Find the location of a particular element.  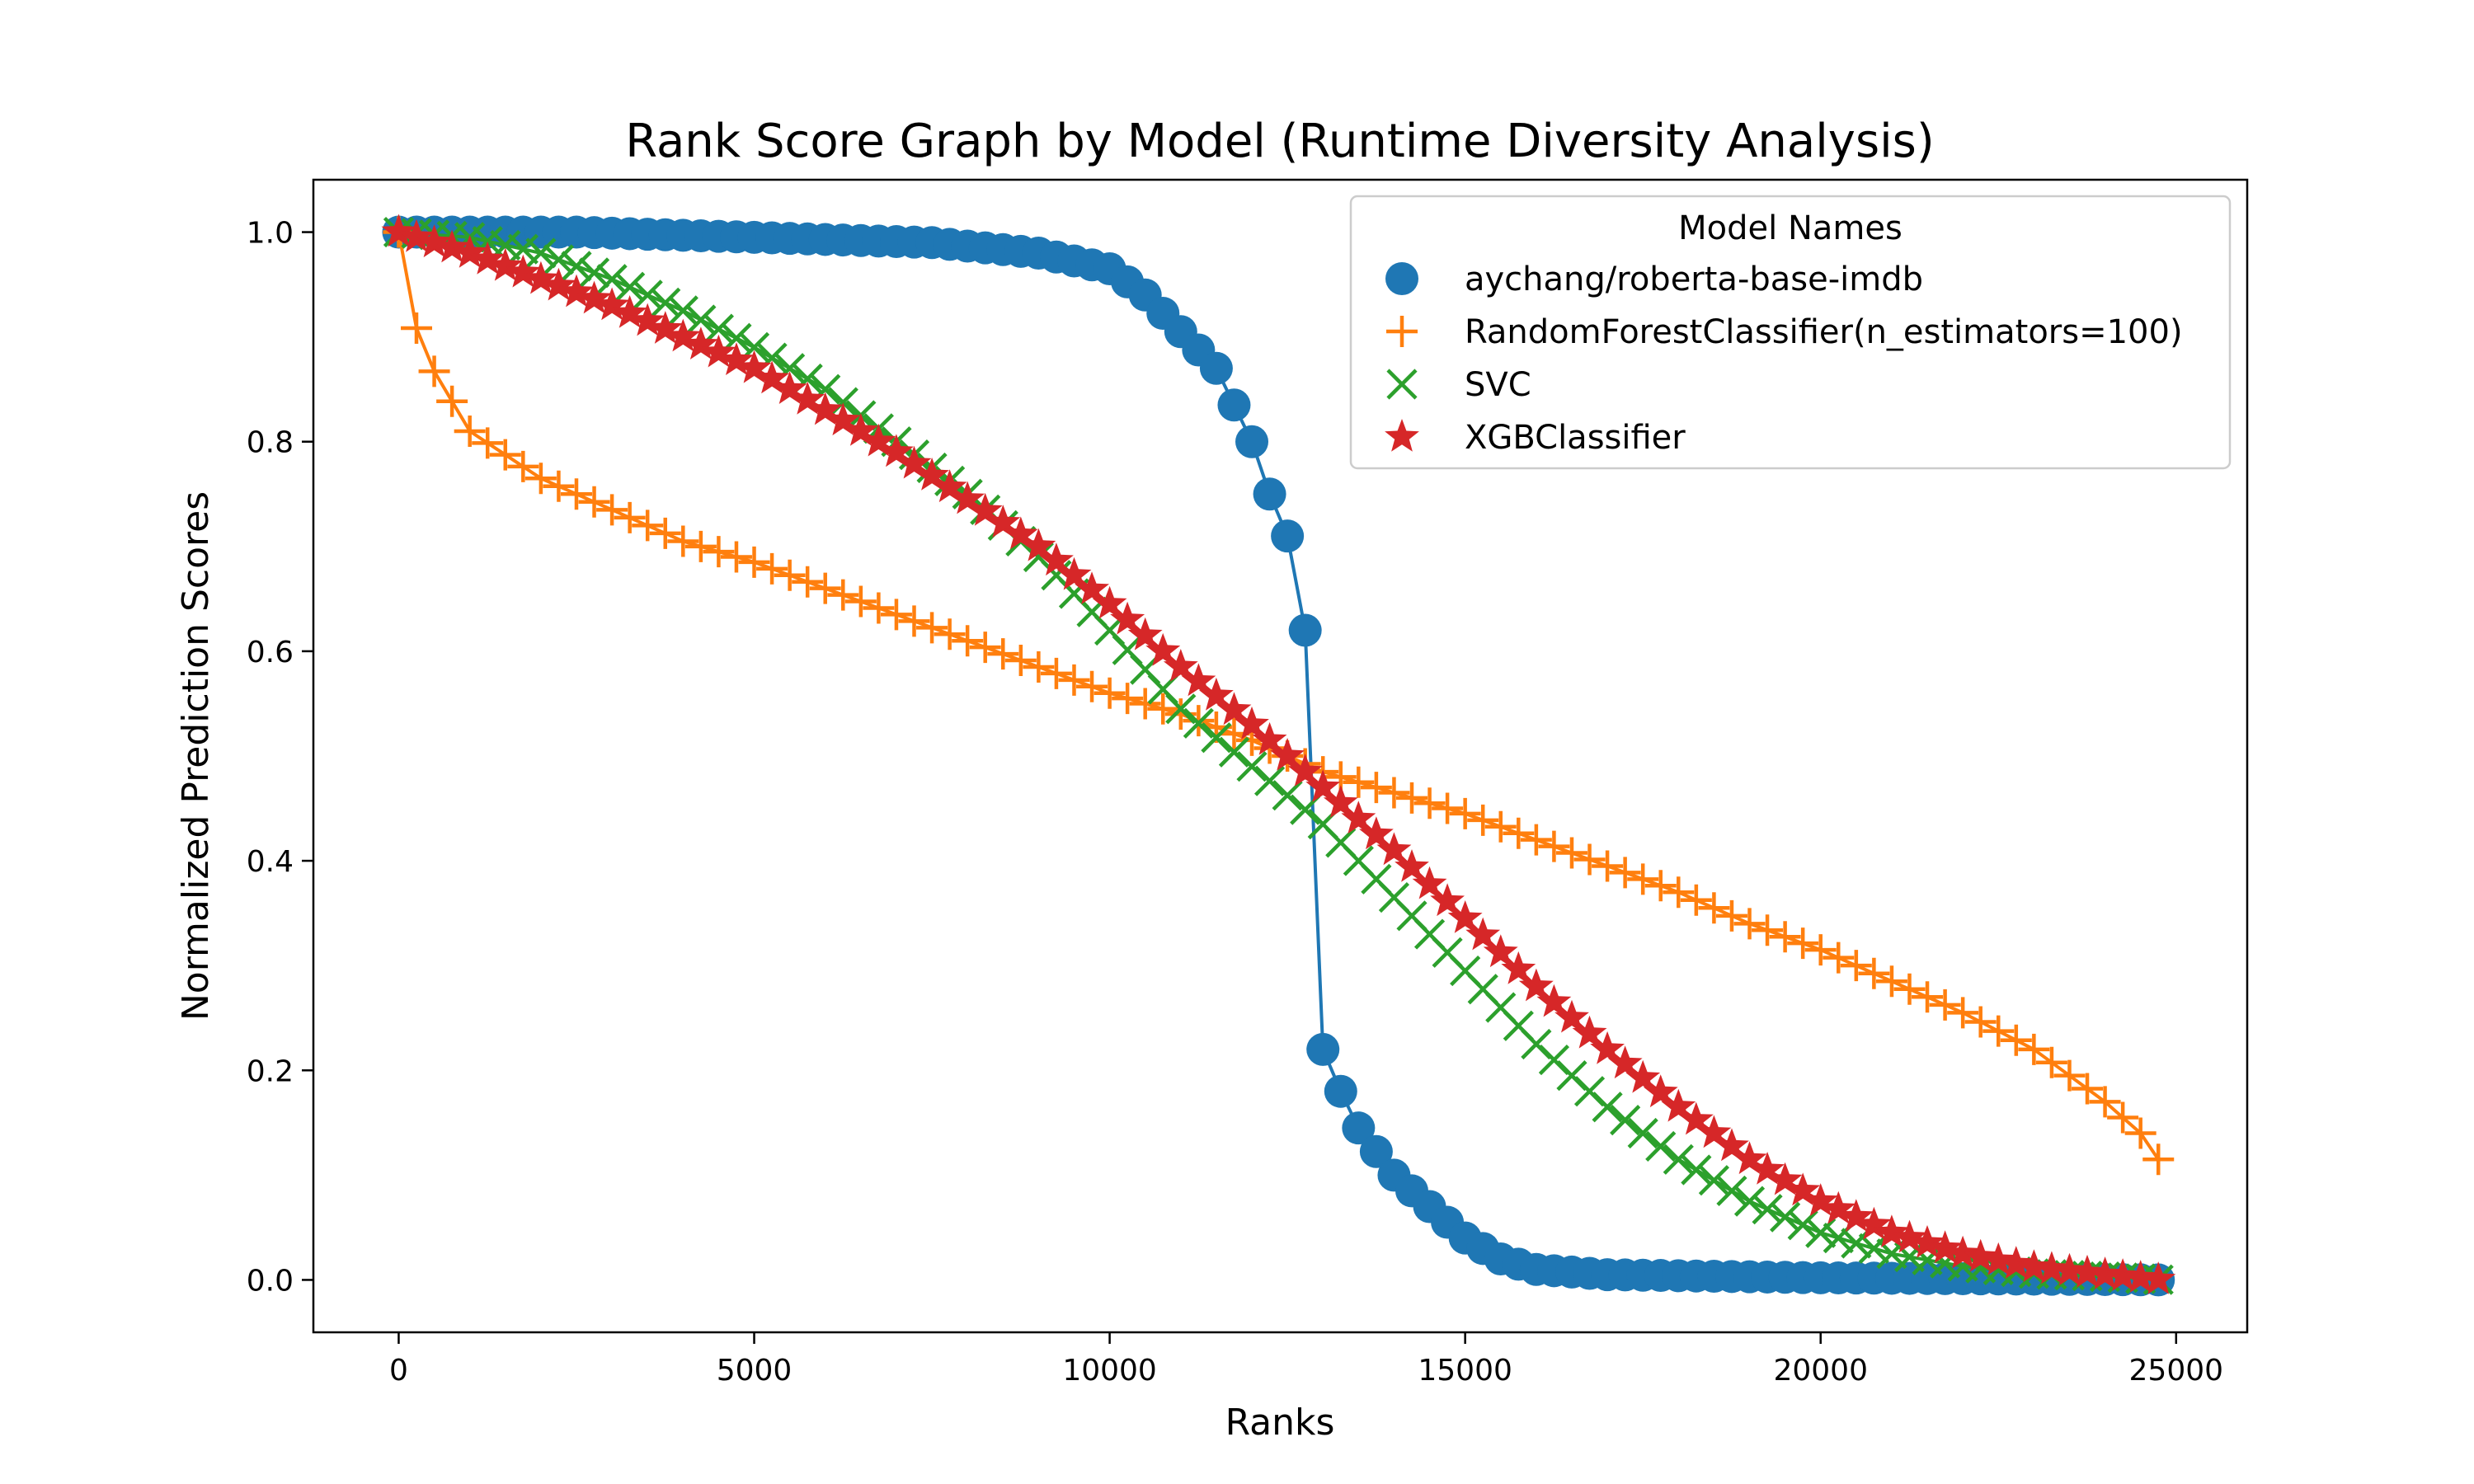

x-tick-label: 10000 is located at coordinates (1109, 1371).